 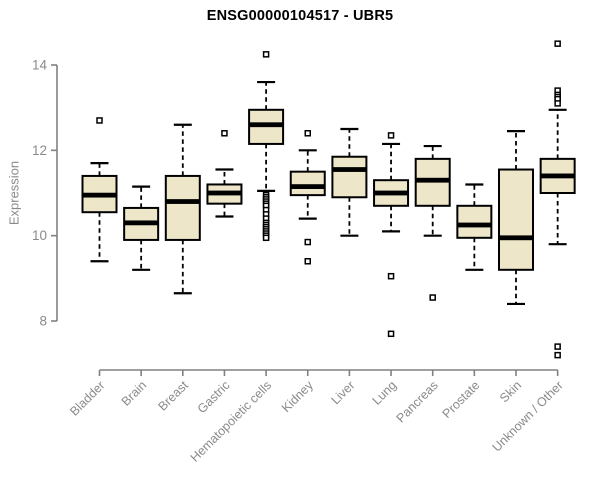 I want to click on x-tick-label-liver: Liver, so click(x=342, y=392).